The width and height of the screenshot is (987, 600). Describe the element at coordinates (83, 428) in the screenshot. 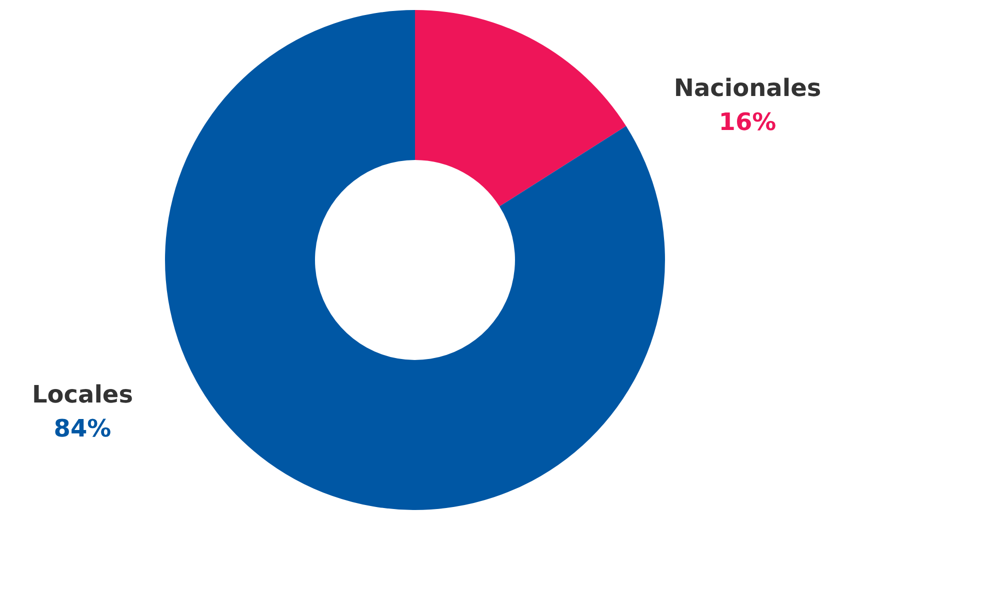

I see `data-label: 84%` at that location.